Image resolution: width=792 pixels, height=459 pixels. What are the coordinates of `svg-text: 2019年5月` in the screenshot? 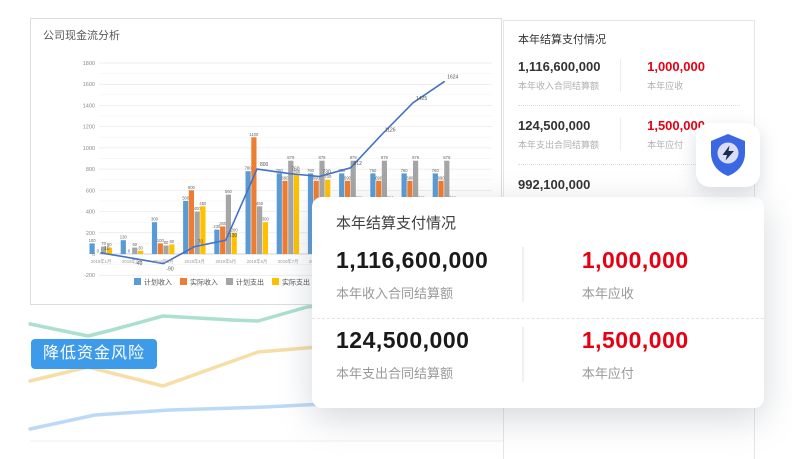 It's located at (226, 261).